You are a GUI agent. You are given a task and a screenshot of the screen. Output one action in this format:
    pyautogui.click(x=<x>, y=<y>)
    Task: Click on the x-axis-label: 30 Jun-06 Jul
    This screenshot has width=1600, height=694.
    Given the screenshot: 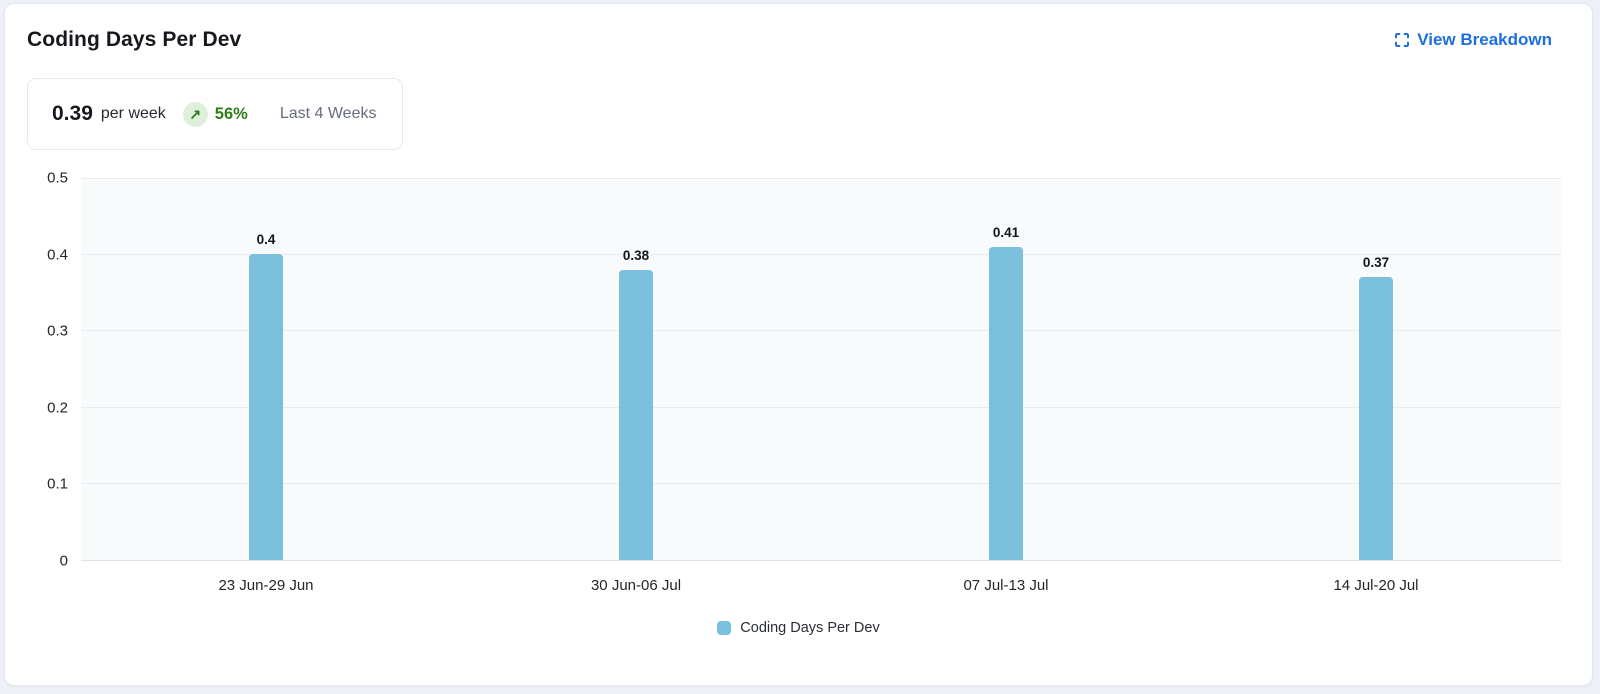 What is the action you would take?
    pyautogui.click(x=636, y=585)
    